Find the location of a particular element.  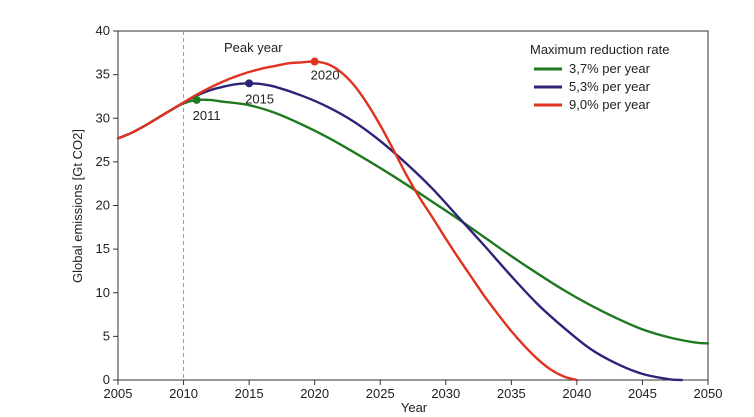

x-axis-title: Year is located at coordinates (414, 407).